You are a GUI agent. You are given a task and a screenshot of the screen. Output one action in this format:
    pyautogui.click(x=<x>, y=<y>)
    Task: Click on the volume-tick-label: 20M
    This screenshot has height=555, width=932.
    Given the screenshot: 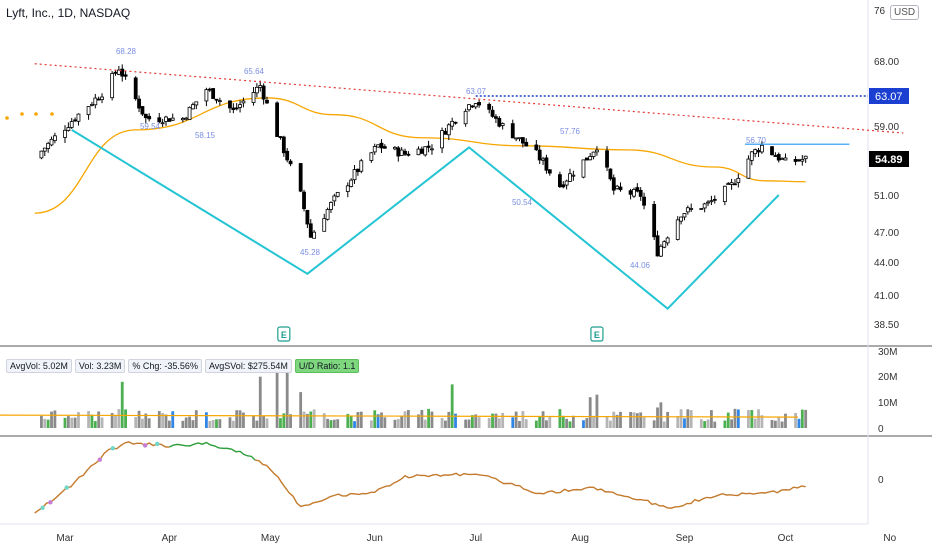 What is the action you would take?
    pyautogui.click(x=887, y=377)
    